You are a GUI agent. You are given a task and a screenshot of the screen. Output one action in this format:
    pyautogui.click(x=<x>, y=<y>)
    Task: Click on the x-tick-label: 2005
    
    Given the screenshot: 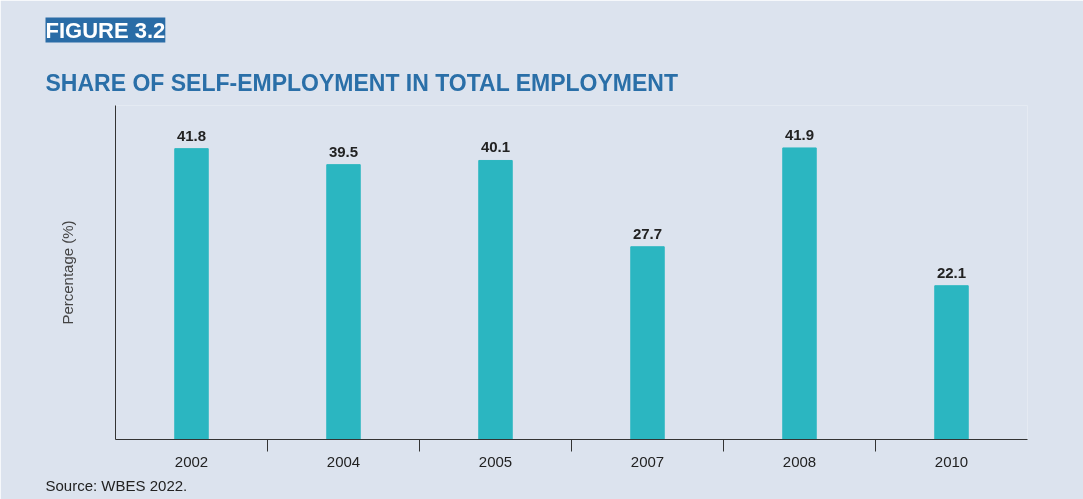 What is the action you would take?
    pyautogui.click(x=495, y=461)
    